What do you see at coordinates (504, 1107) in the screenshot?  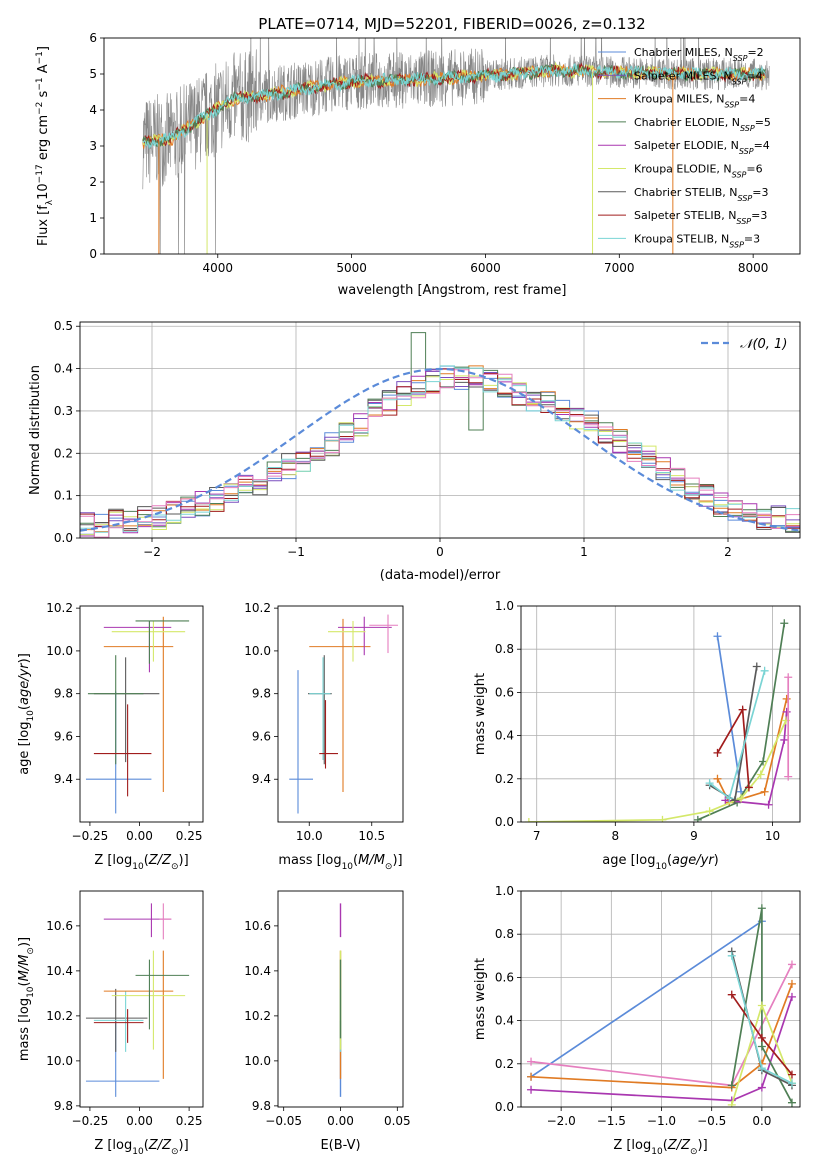 I see `y-tick-label: 0.0` at bounding box center [504, 1107].